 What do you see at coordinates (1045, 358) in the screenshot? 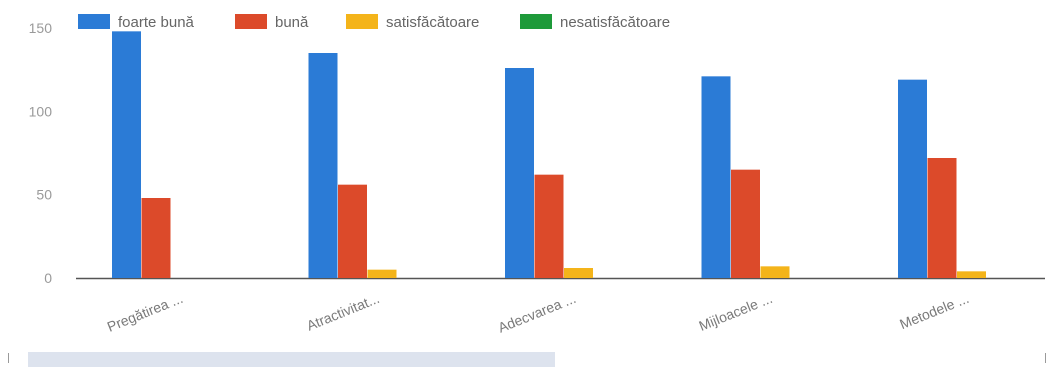
I see `edge-mark-right` at bounding box center [1045, 358].